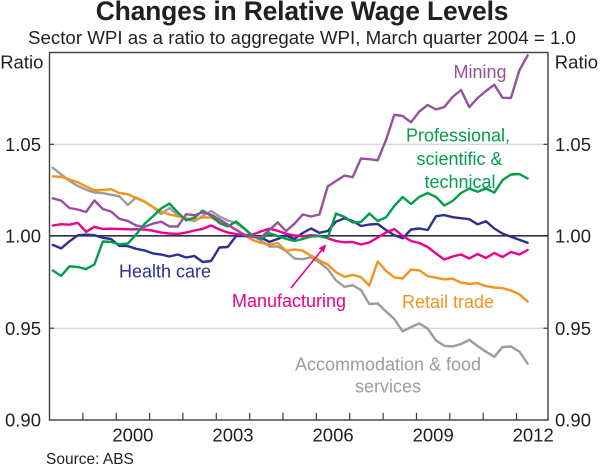 This screenshot has width=600, height=467. I want to click on svg-text: technical, so click(459, 182).